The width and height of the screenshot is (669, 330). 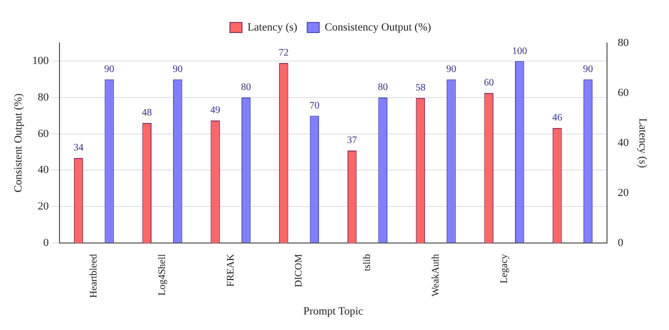 What do you see at coordinates (520, 51) in the screenshot?
I see `data-label: 100` at bounding box center [520, 51].